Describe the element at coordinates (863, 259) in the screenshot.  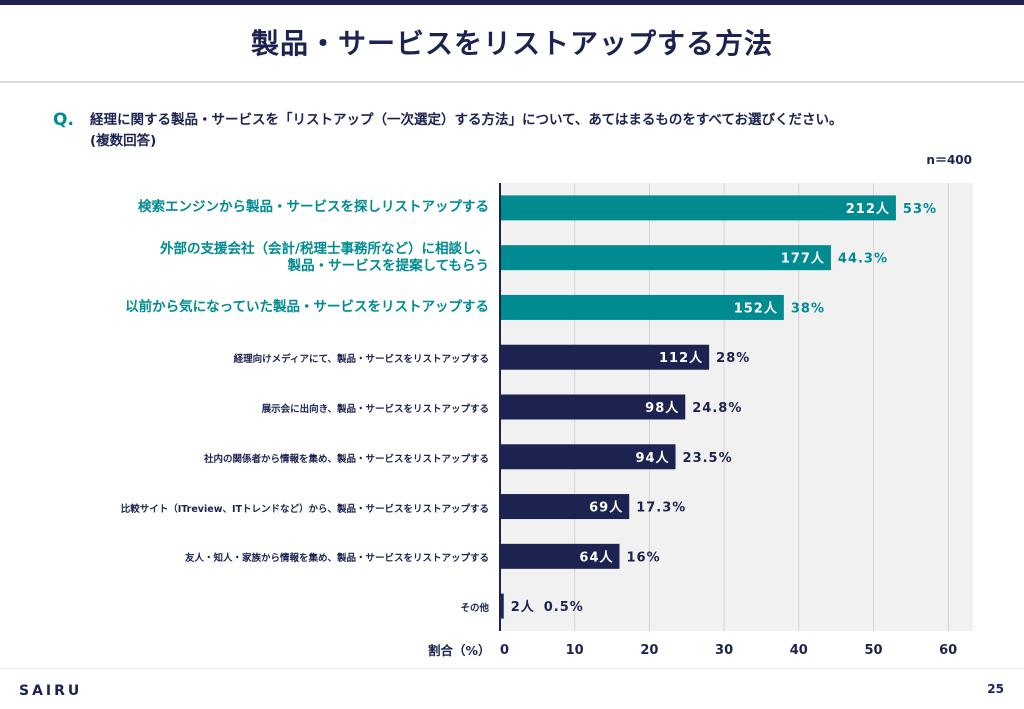
I see `bar-value-label: 44.3%` at that location.